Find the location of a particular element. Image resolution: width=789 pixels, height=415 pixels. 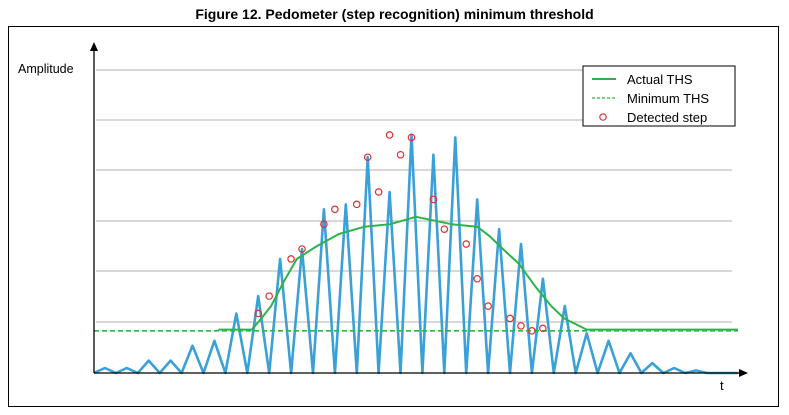

legend: Actual THS Minimum THS Detected step is located at coordinates (659, 96).